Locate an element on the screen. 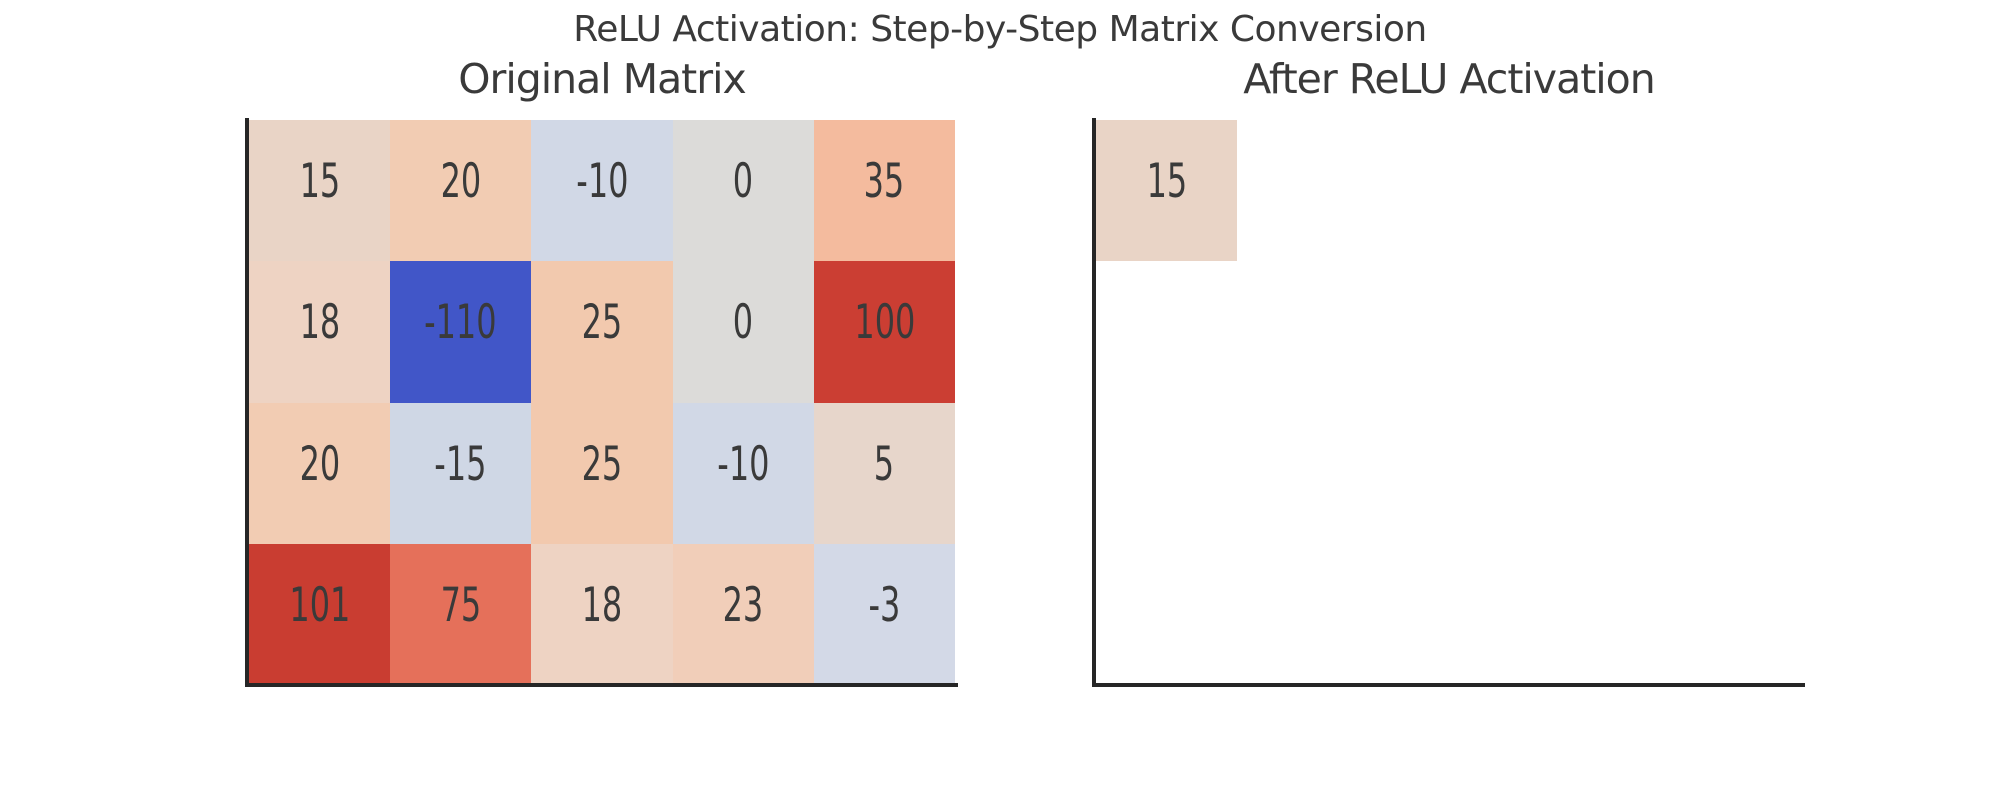  subplot-title-after-relu: After ReLU Activation is located at coordinates (1449, 79).